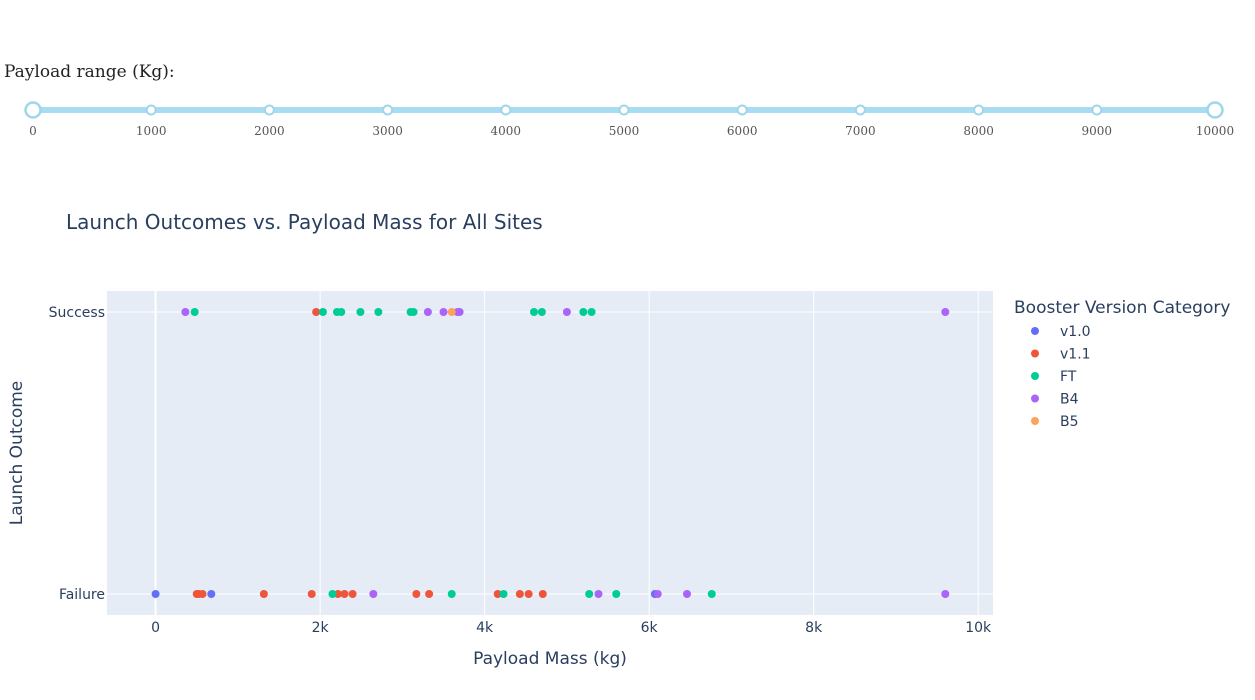 This screenshot has height=700, width=1255. What do you see at coordinates (1055, 422) in the screenshot?
I see `legend-item: B5` at bounding box center [1055, 422].